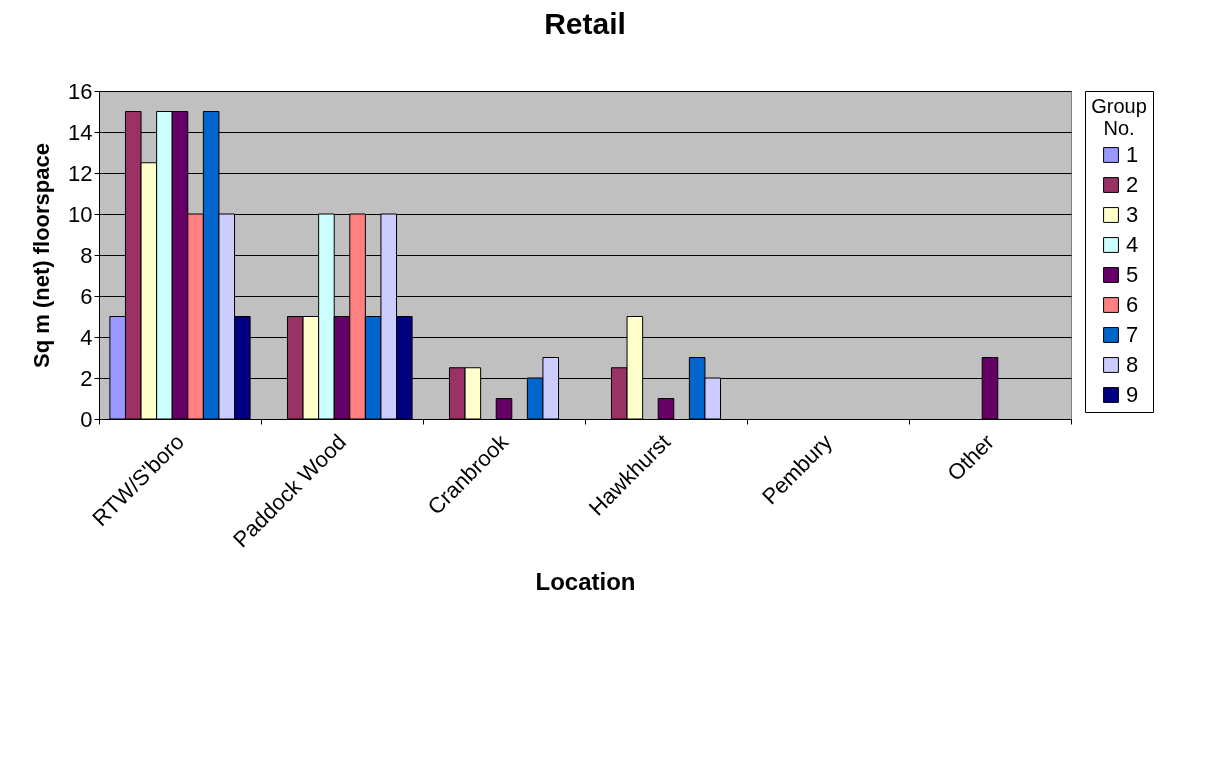  I want to click on legend-label: 8, so click(1132, 364).